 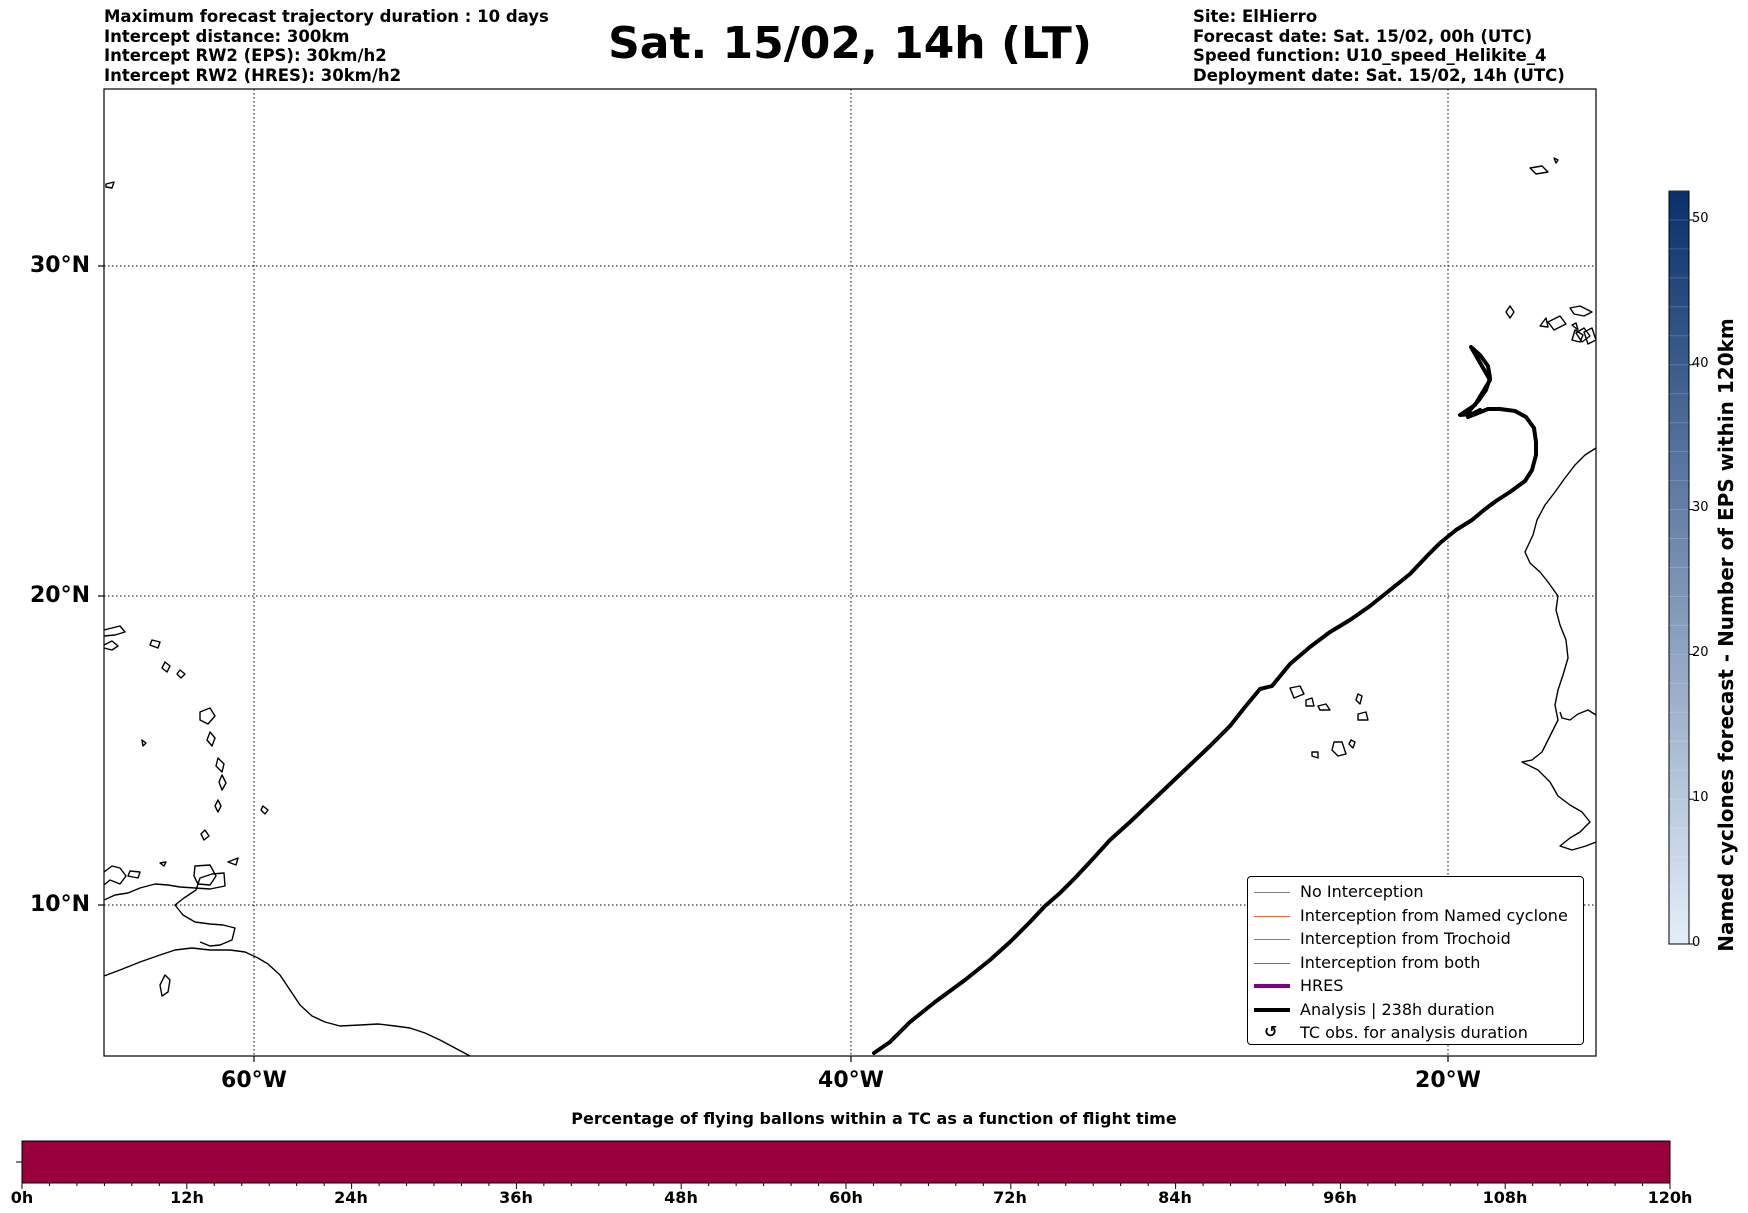 What do you see at coordinates (1700, 797) in the screenshot?
I see `colorbar-tick-10: 10` at bounding box center [1700, 797].